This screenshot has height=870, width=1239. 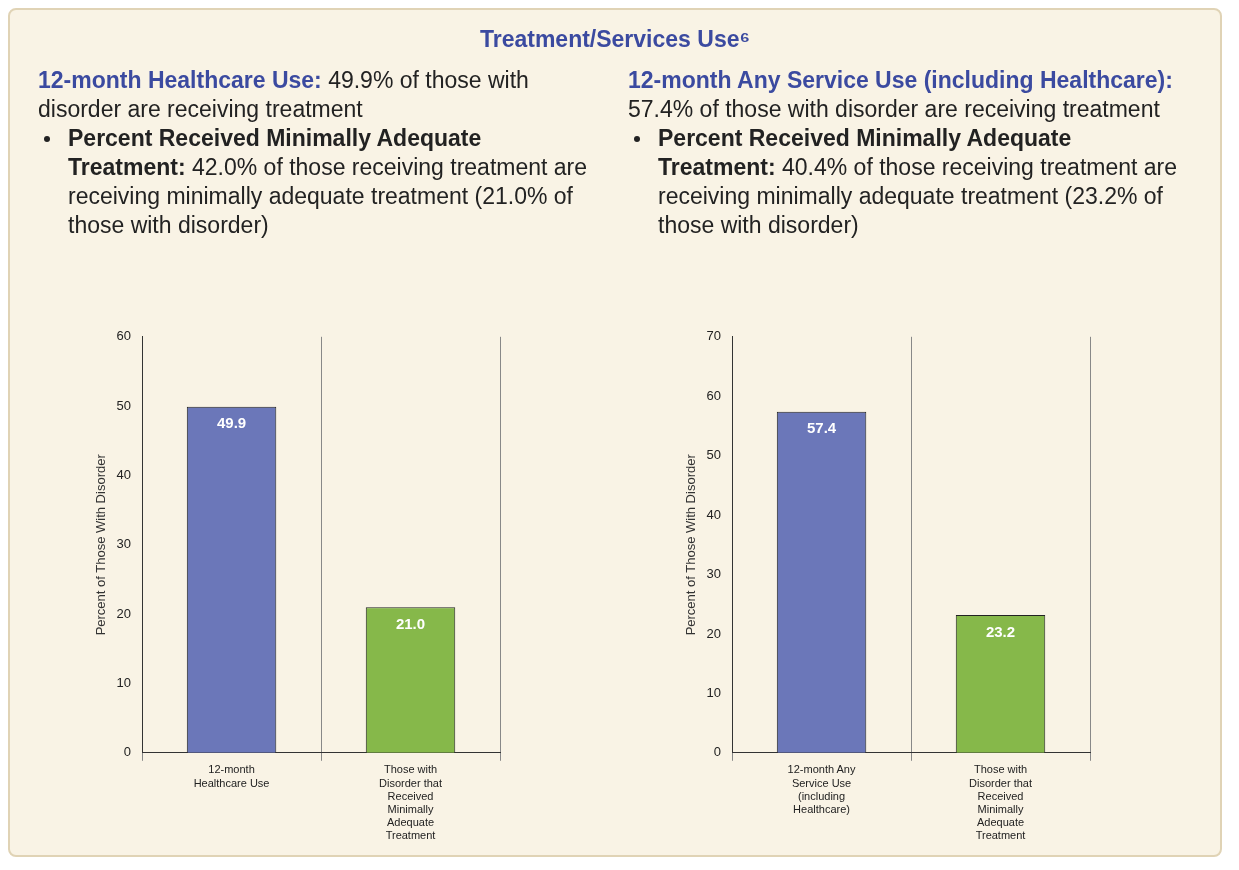 What do you see at coordinates (615, 39) in the screenshot?
I see `text: Treatment/Services Use⁶` at bounding box center [615, 39].